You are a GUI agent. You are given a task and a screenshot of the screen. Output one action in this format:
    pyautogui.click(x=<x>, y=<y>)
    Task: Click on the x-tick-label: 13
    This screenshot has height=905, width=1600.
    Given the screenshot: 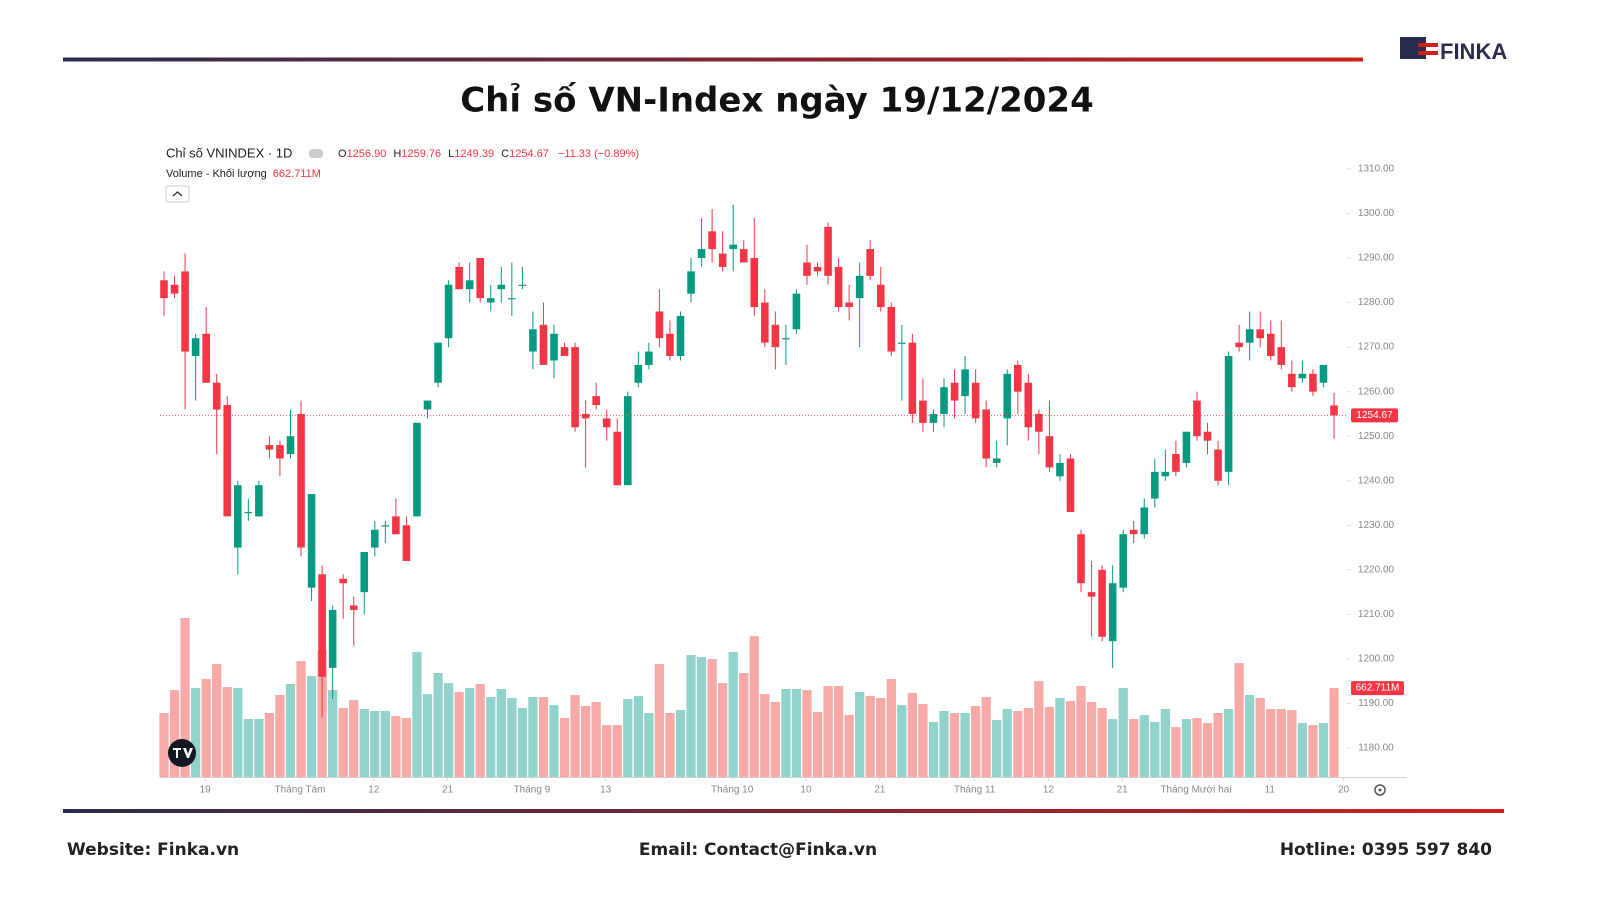 What is the action you would take?
    pyautogui.click(x=606, y=790)
    